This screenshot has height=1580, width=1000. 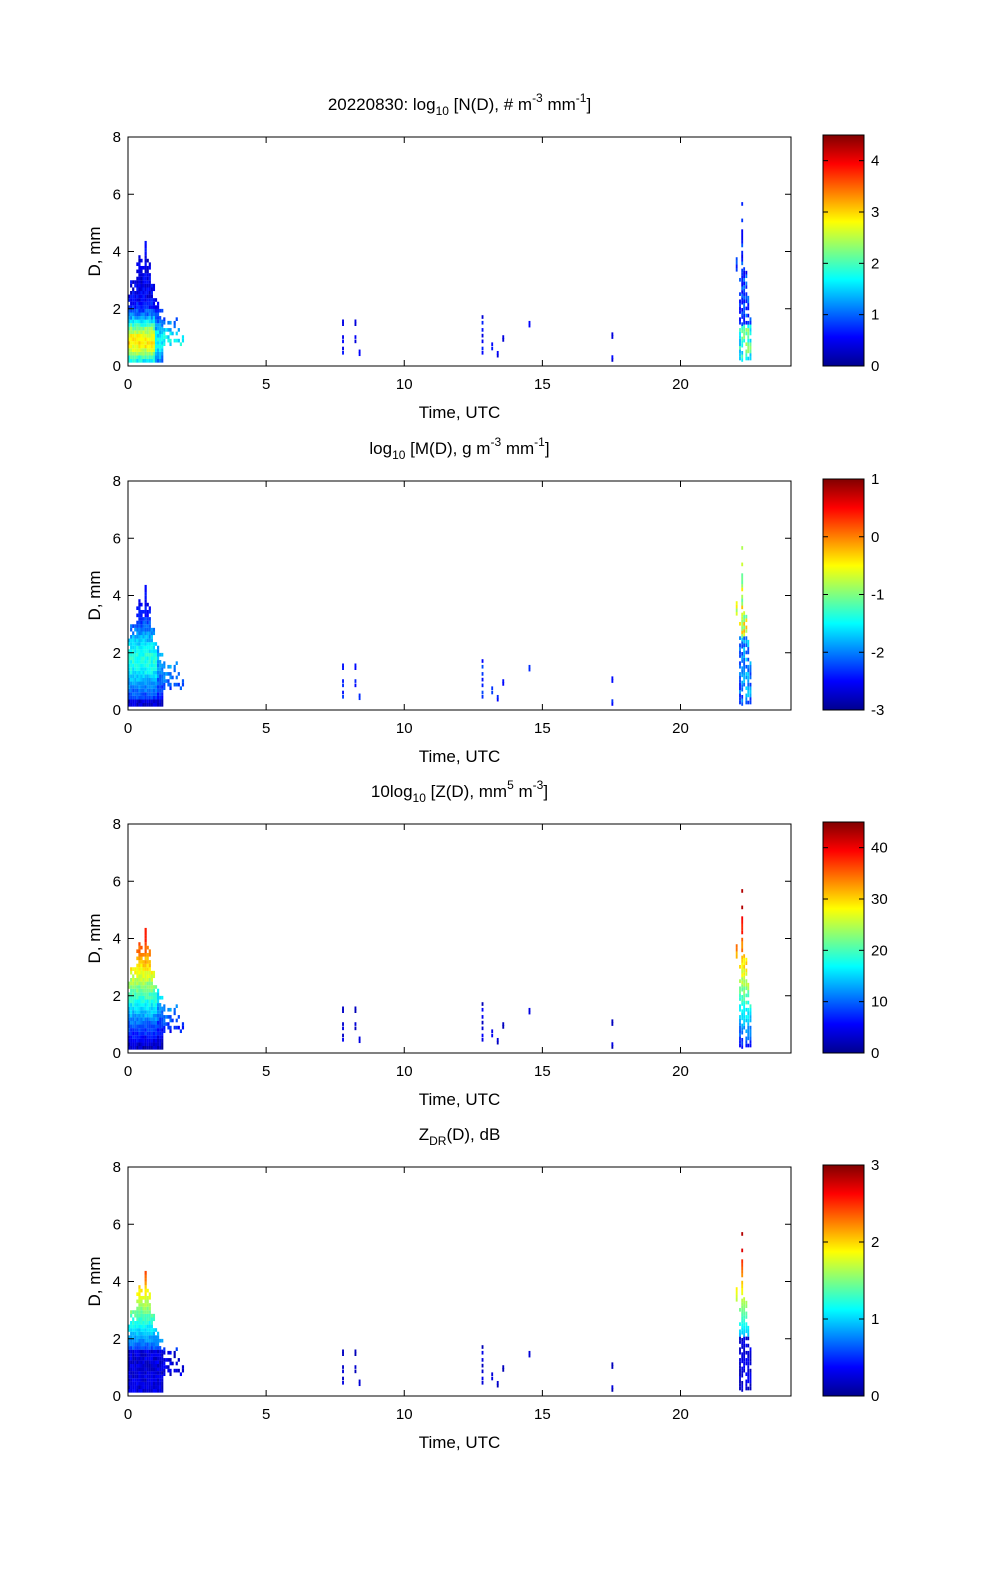 What do you see at coordinates (877, 652) in the screenshot?
I see `colorbar-tick-label: -2` at bounding box center [877, 652].